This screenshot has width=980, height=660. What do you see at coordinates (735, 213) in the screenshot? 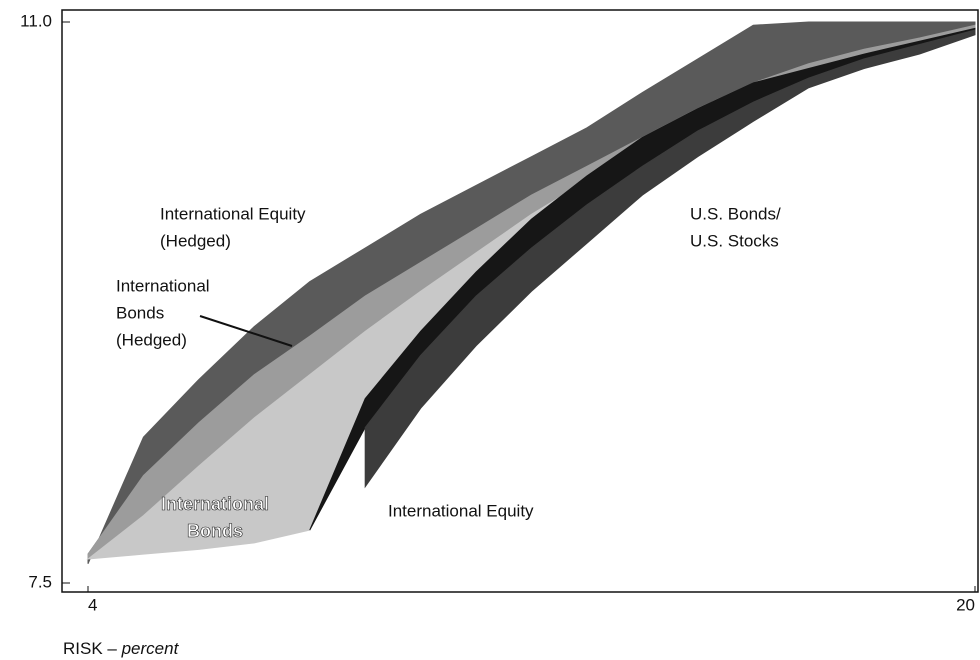
I see `series-label: U.S. Bonds/` at bounding box center [735, 213].